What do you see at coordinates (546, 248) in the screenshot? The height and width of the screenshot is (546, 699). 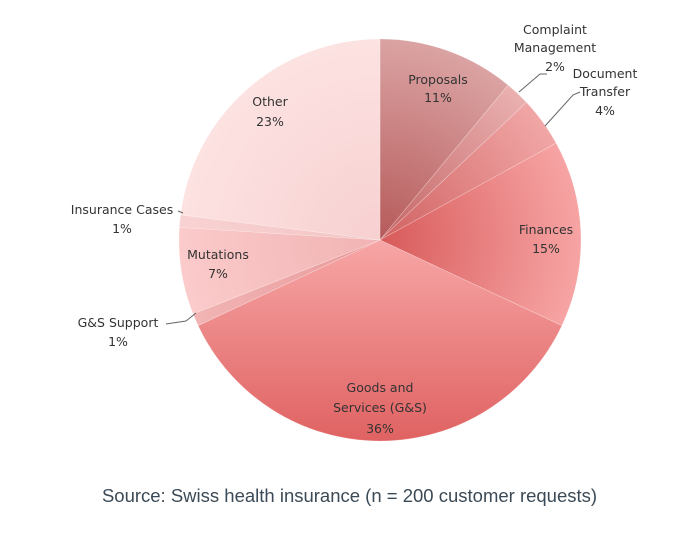 I see `slice-value-label: 15%` at bounding box center [546, 248].